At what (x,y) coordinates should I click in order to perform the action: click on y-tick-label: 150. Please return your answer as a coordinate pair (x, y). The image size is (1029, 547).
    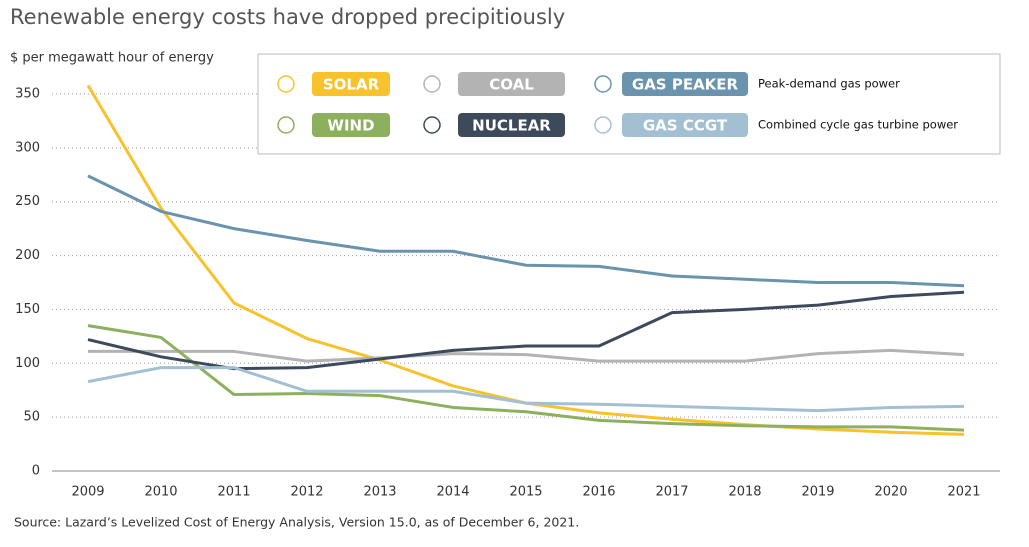
    Looking at the image, I should click on (27, 309).